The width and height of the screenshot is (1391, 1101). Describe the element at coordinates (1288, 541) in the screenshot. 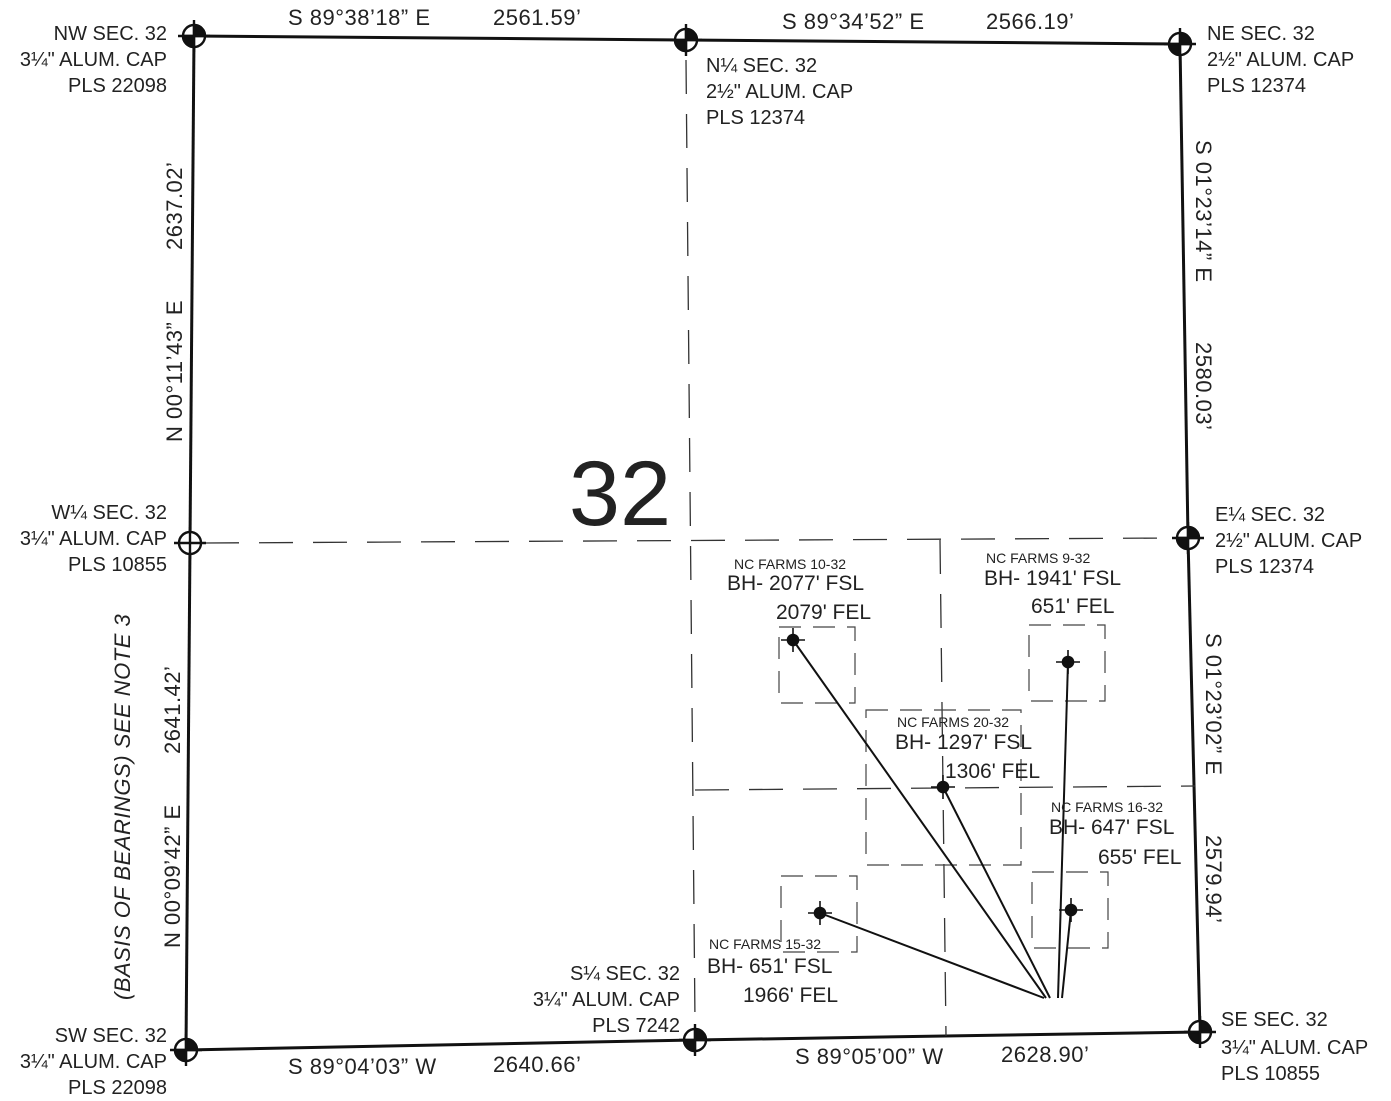

I see `e-quarter-cap: 2½" ALUM. CAP` at that location.